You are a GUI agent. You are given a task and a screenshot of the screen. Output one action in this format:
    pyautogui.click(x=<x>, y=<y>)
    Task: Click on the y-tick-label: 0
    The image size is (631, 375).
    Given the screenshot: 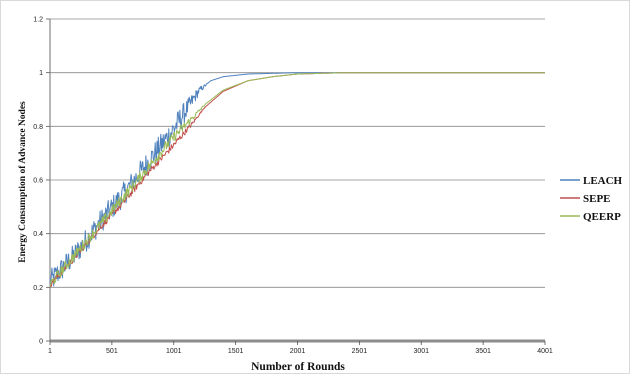 What is the action you would take?
    pyautogui.click(x=41, y=342)
    